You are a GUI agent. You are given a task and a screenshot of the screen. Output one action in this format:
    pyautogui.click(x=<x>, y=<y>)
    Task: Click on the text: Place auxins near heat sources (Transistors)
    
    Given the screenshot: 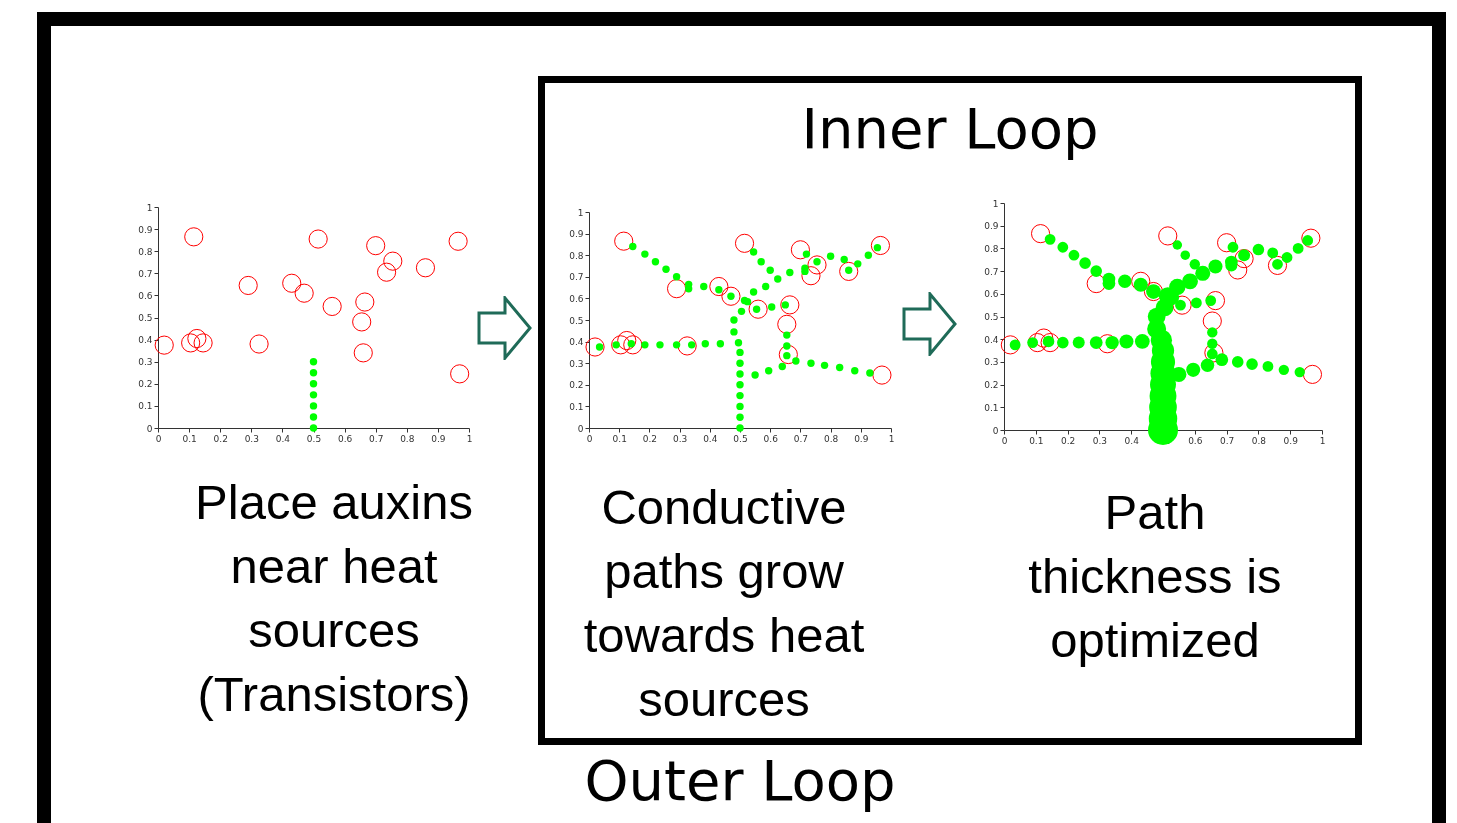 What is the action you would take?
    pyautogui.click(x=334, y=598)
    